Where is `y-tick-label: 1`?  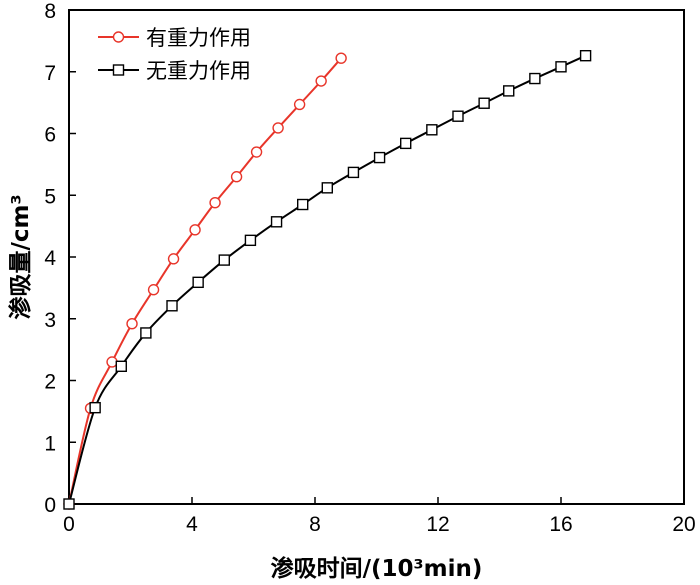
y-tick-label: 1 is located at coordinates (50, 443).